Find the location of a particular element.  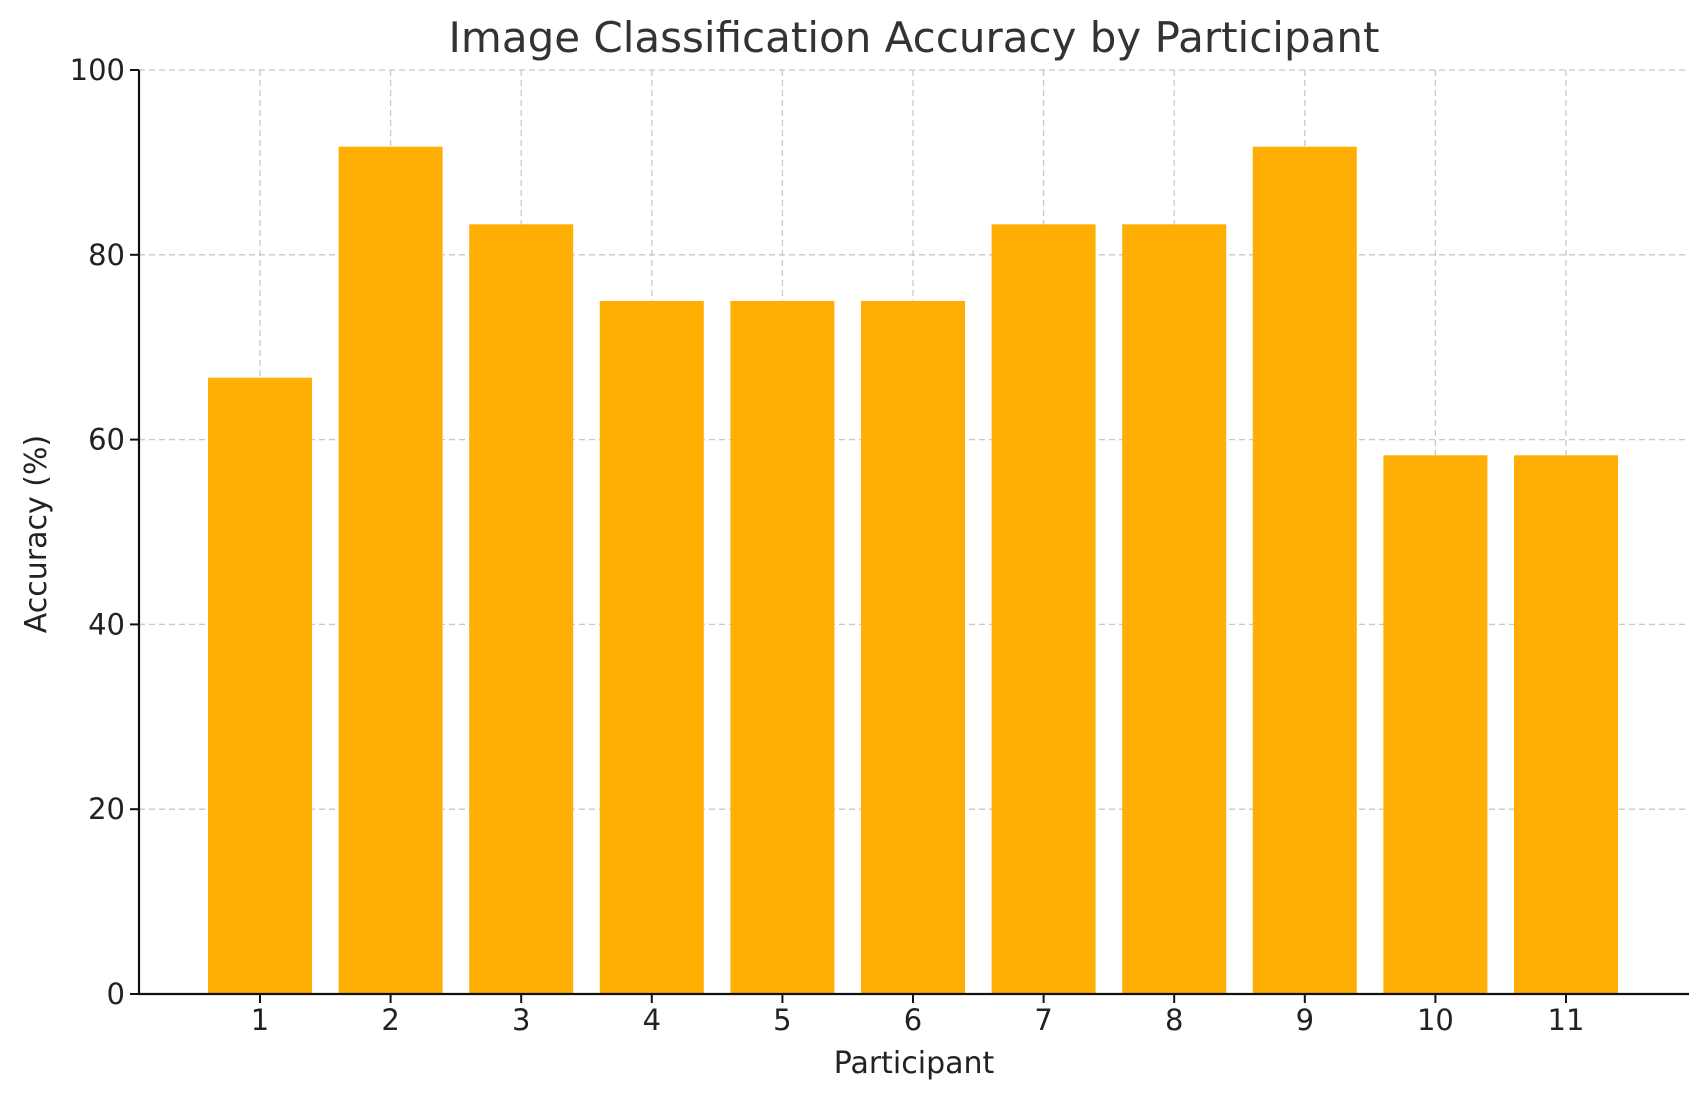

y-axis-label: Accuracy (%) is located at coordinates (36, 534).